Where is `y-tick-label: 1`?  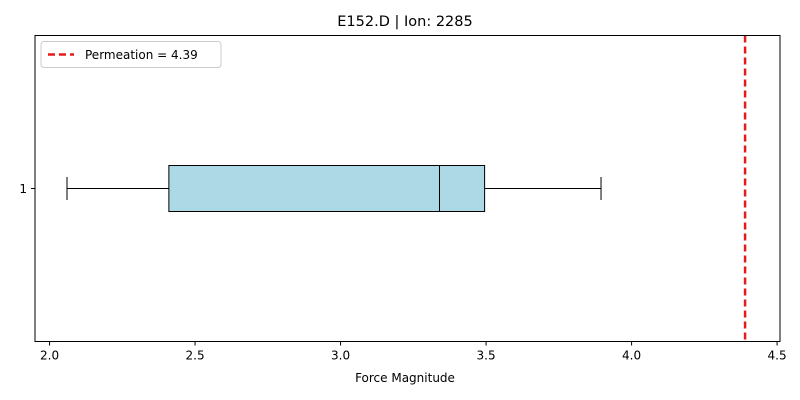
y-tick-label: 1 is located at coordinates (23, 189).